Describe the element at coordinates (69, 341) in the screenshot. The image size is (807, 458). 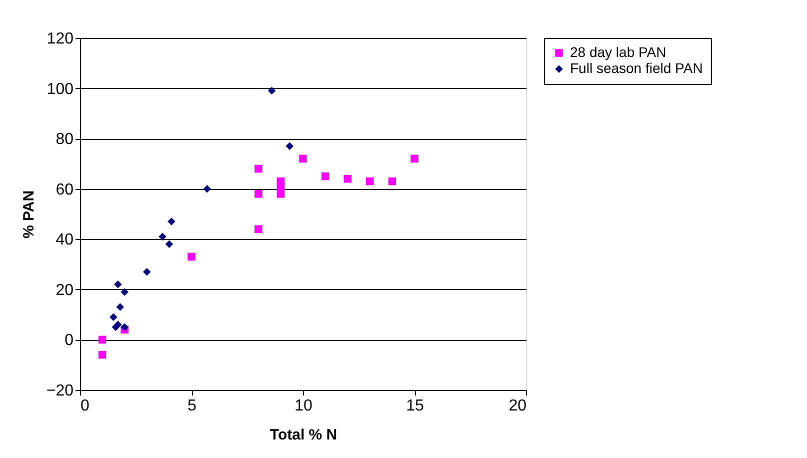
I see `y-tick-label: 0` at that location.